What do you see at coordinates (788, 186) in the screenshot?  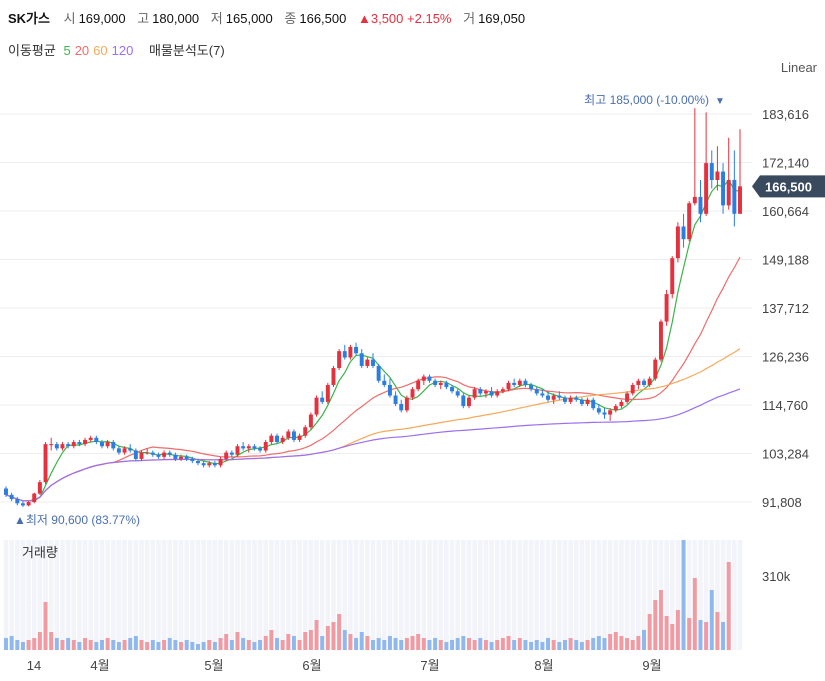 I see `current-price-label: 166,500` at bounding box center [788, 186].